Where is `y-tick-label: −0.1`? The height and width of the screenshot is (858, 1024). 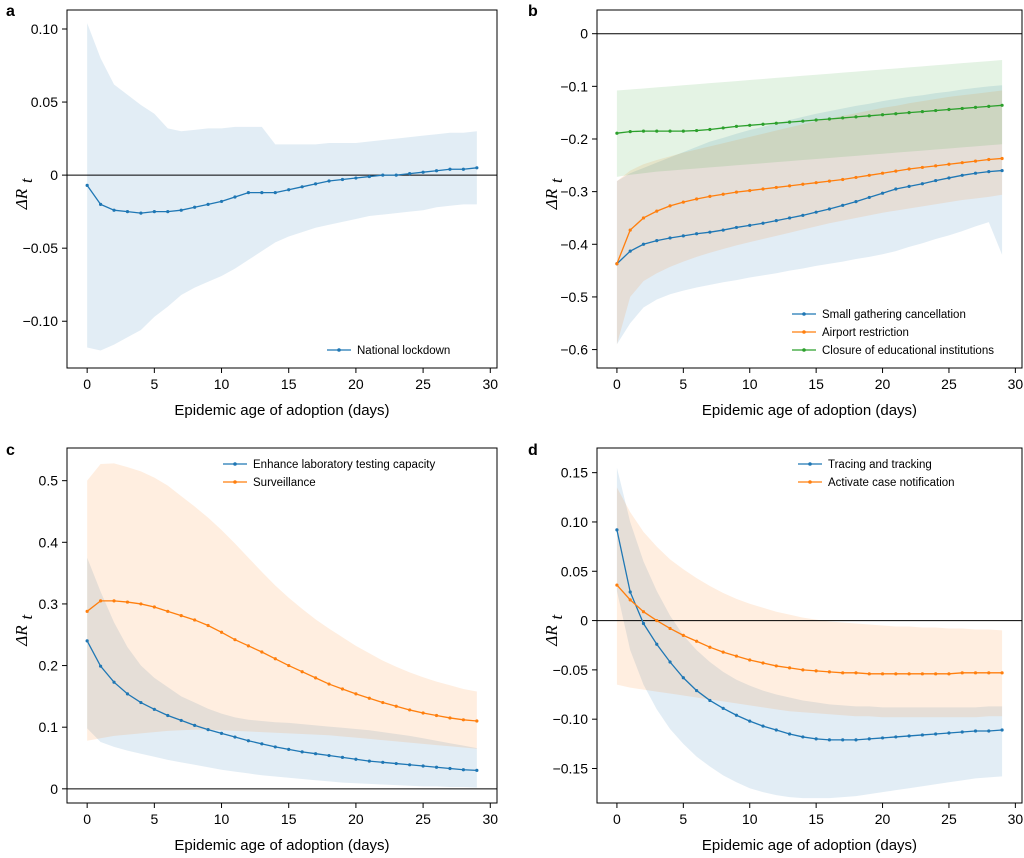
y-tick-label: −0.1 is located at coordinates (574, 86).